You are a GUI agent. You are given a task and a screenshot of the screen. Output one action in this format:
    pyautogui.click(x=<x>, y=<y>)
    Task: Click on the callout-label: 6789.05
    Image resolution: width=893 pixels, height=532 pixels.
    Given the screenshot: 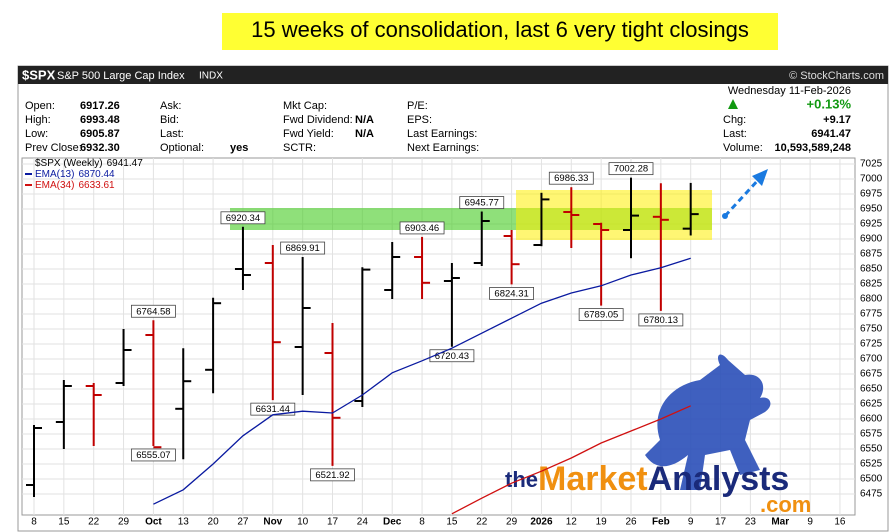 What is the action you would take?
    pyautogui.click(x=601, y=315)
    